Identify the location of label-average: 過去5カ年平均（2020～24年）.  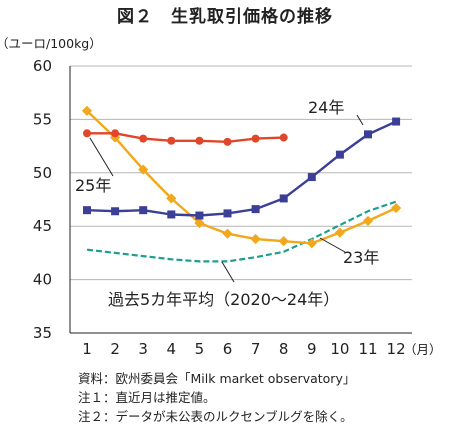
(223, 299).